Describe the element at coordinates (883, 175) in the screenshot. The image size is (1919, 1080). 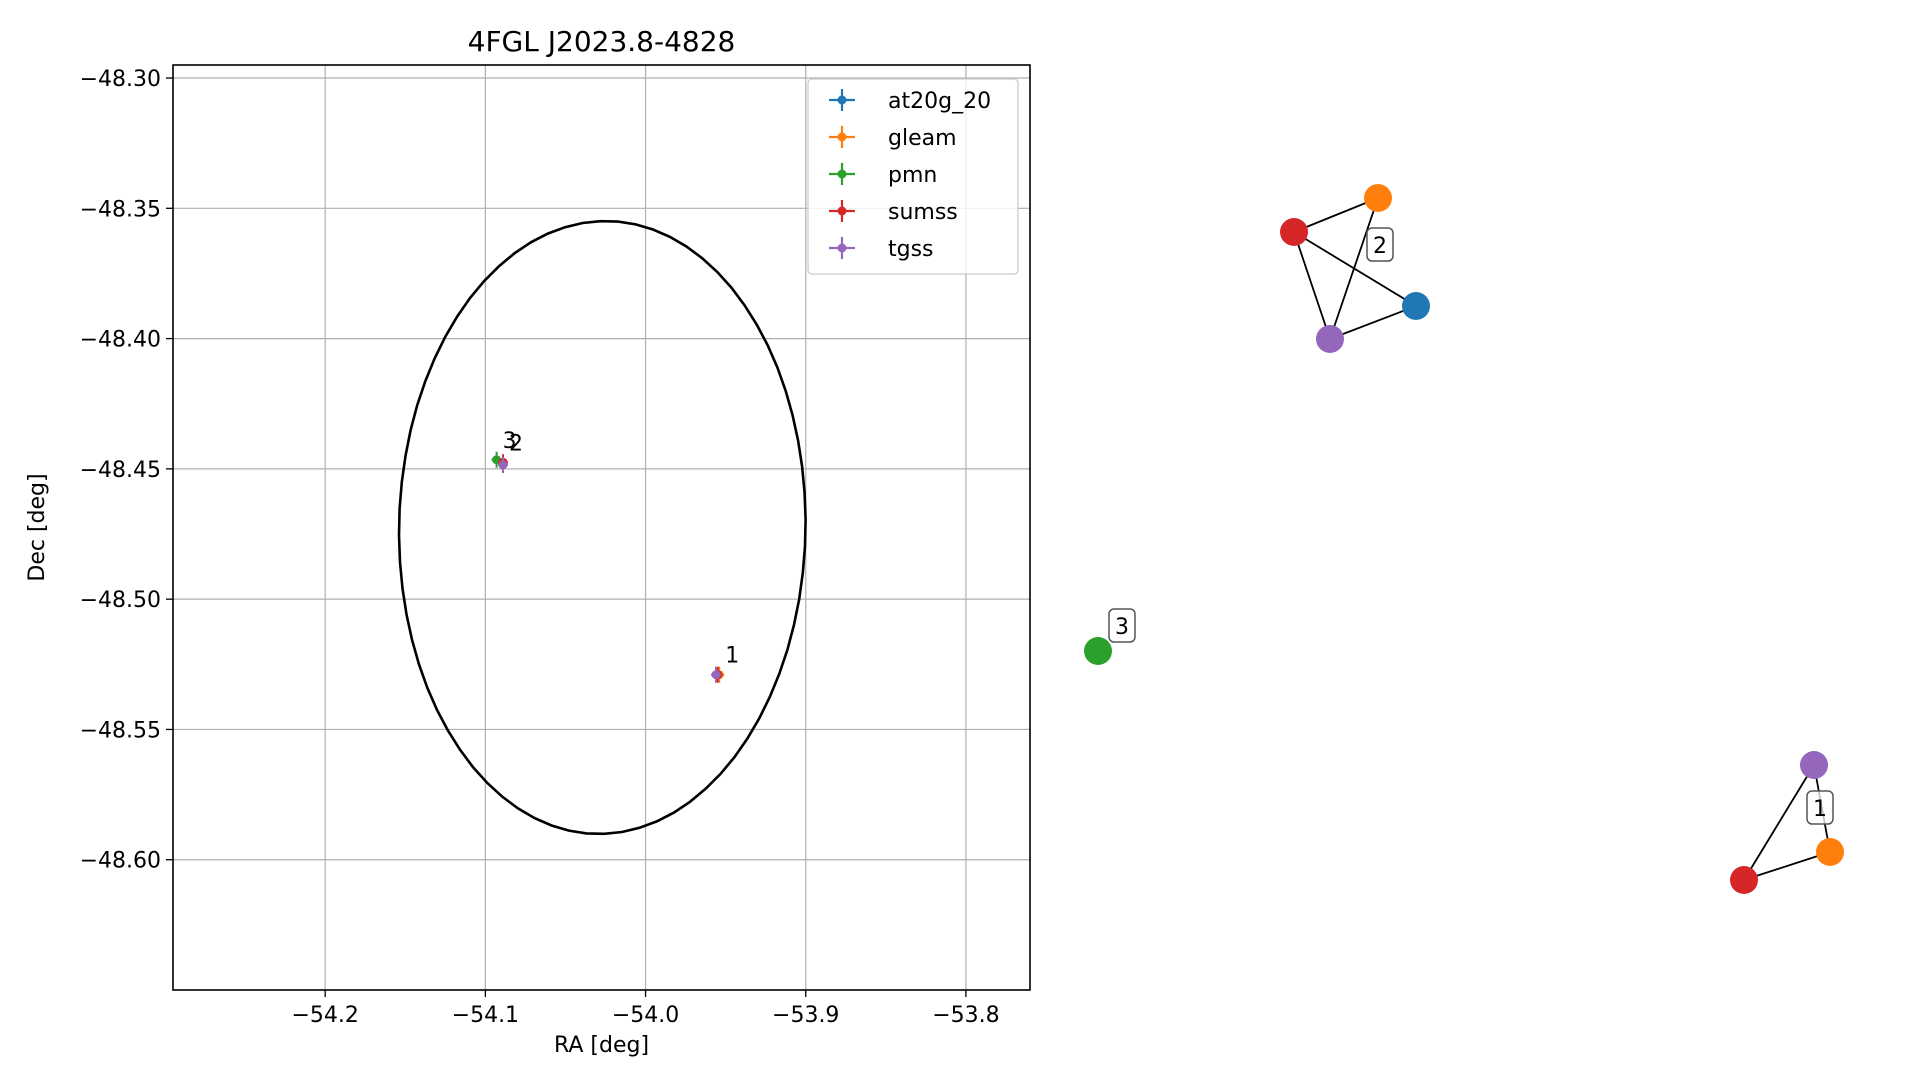
I see `legend-entry-pmn: pmn` at that location.